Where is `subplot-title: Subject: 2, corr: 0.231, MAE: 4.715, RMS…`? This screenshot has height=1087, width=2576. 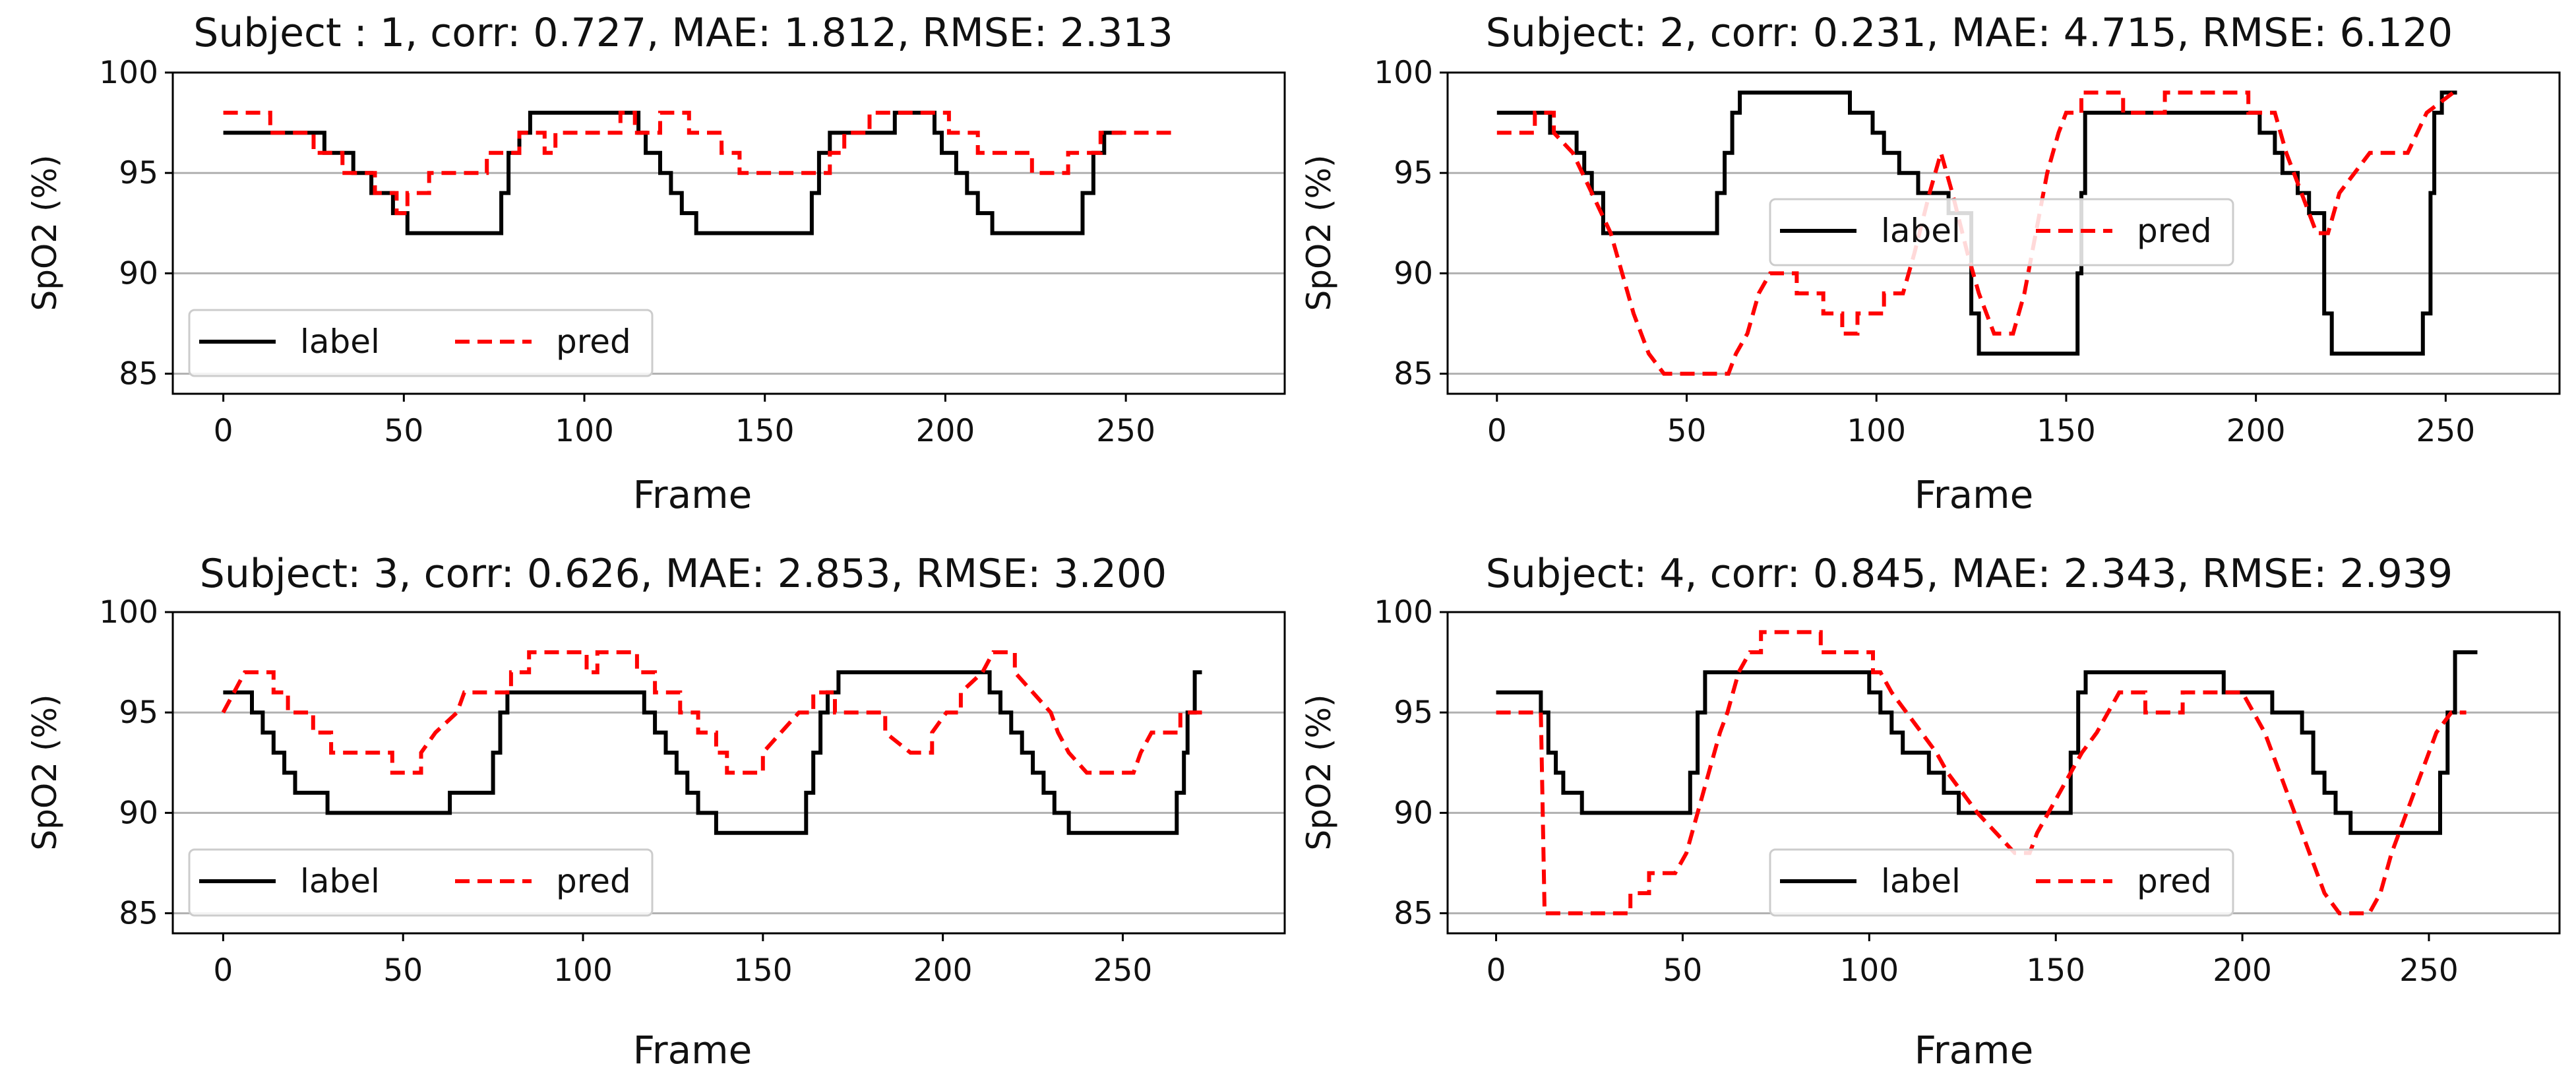 subplot-title: Subject: 2, corr: 0.231, MAE: 4.715, RMS… is located at coordinates (1969, 33).